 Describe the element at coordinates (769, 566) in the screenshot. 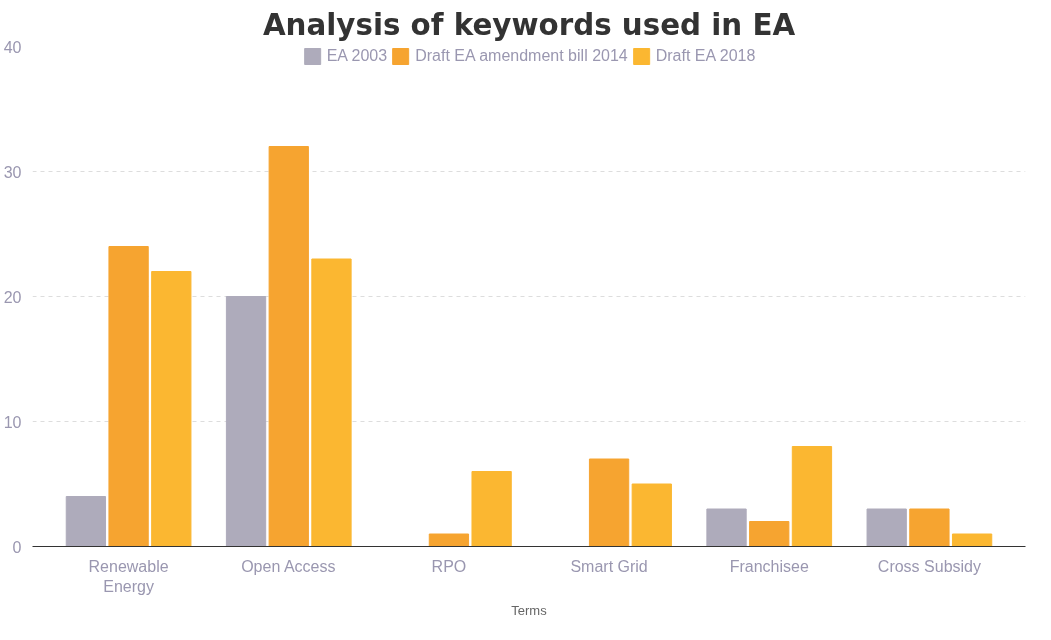

I see `x-tick-label: Franchisee` at that location.